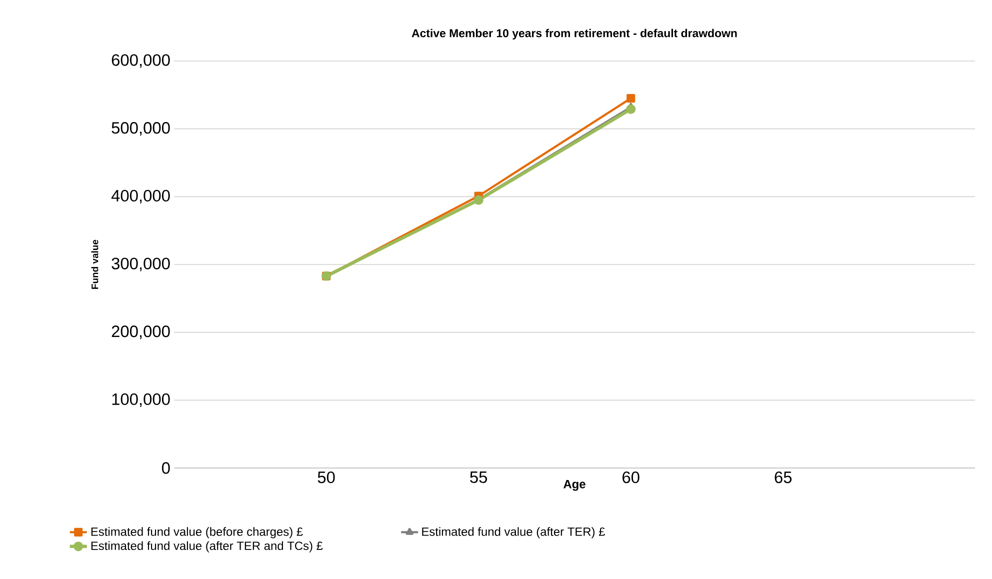 The height and width of the screenshot is (579, 992). Describe the element at coordinates (574, 34) in the screenshot. I see `chart-title: Active Member 10 years from retirement - default drawdown` at that location.